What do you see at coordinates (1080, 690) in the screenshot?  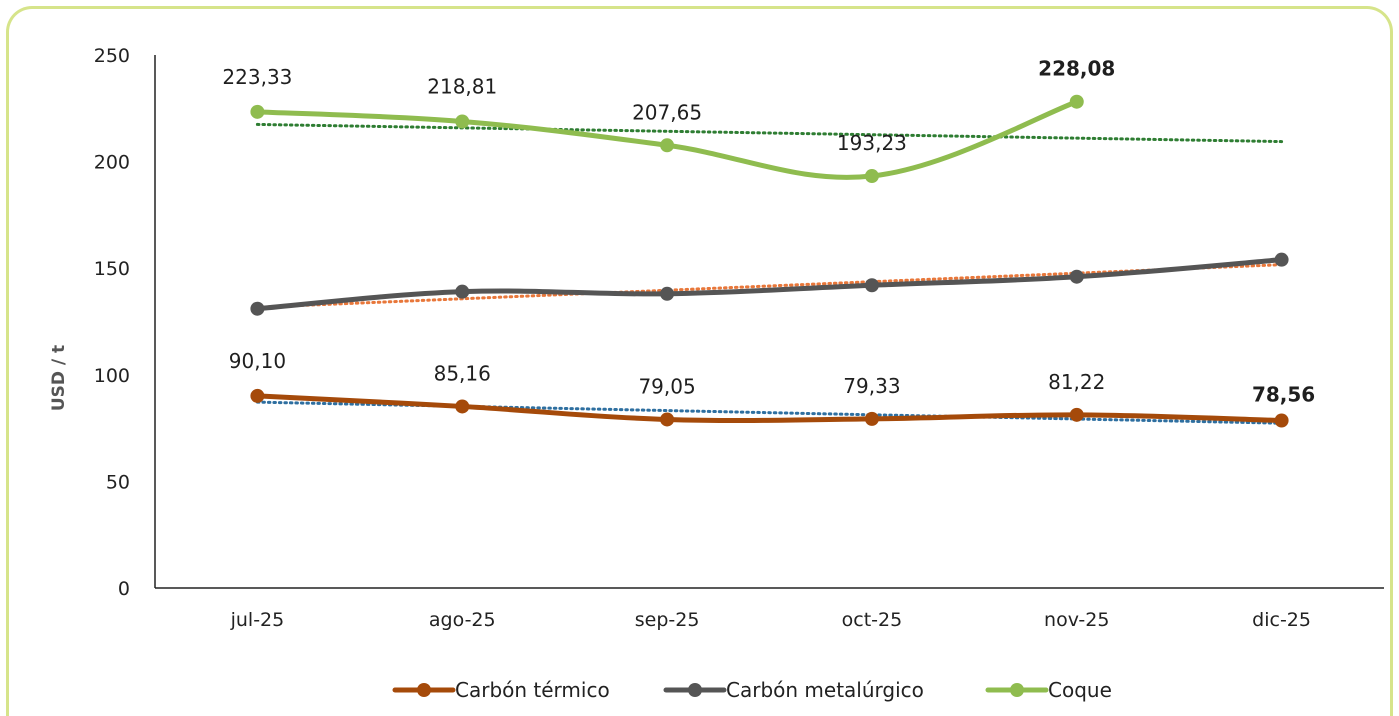 I see `legend-label: Coque` at bounding box center [1080, 690].